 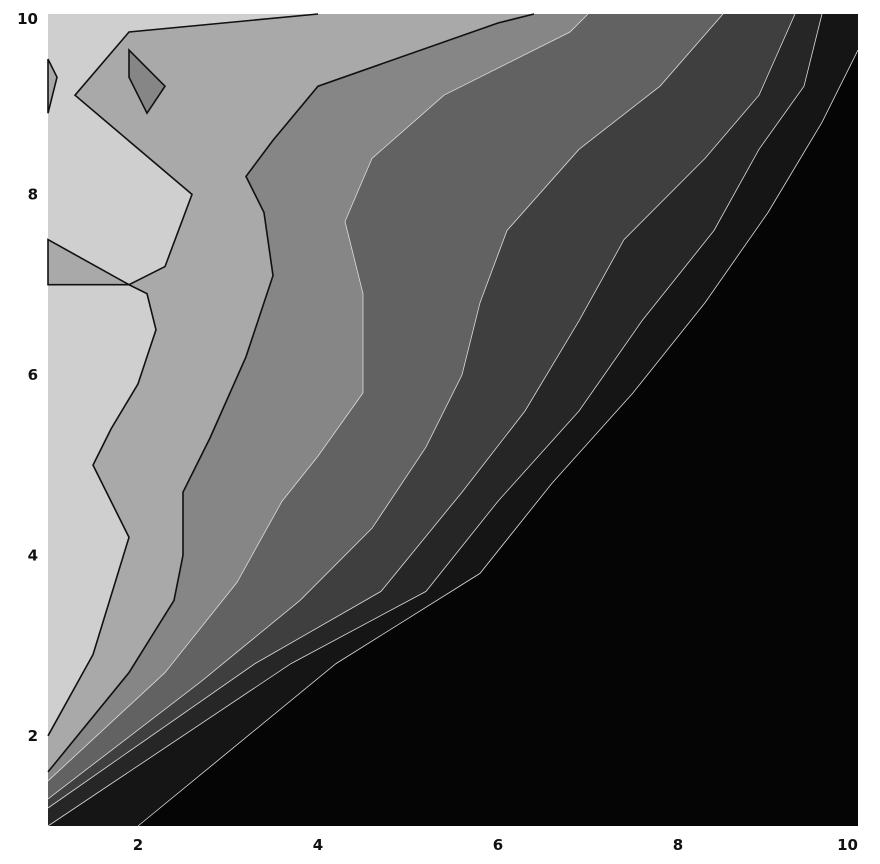 I want to click on x-tick-labels: 2 4 6 8 10, so click(x=495, y=845).